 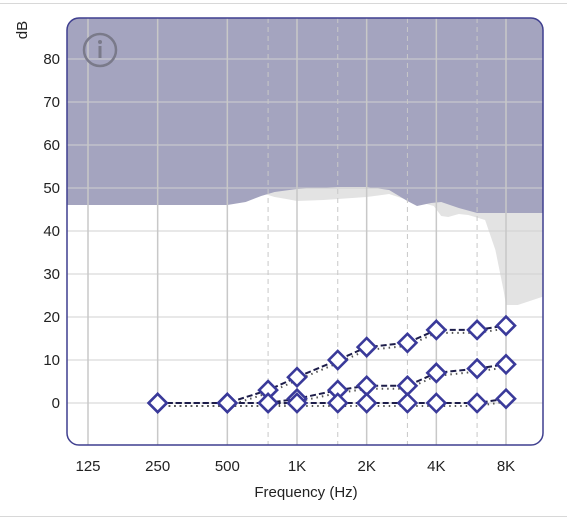 I want to click on x-tick-label: 250, so click(x=157, y=466).